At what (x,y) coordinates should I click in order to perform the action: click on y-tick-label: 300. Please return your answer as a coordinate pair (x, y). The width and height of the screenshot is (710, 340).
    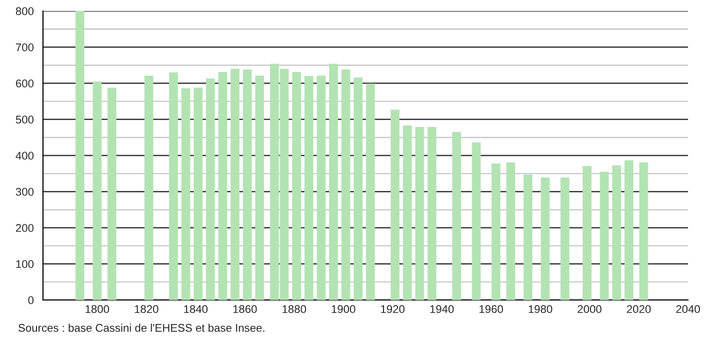
    Looking at the image, I should click on (25, 192).